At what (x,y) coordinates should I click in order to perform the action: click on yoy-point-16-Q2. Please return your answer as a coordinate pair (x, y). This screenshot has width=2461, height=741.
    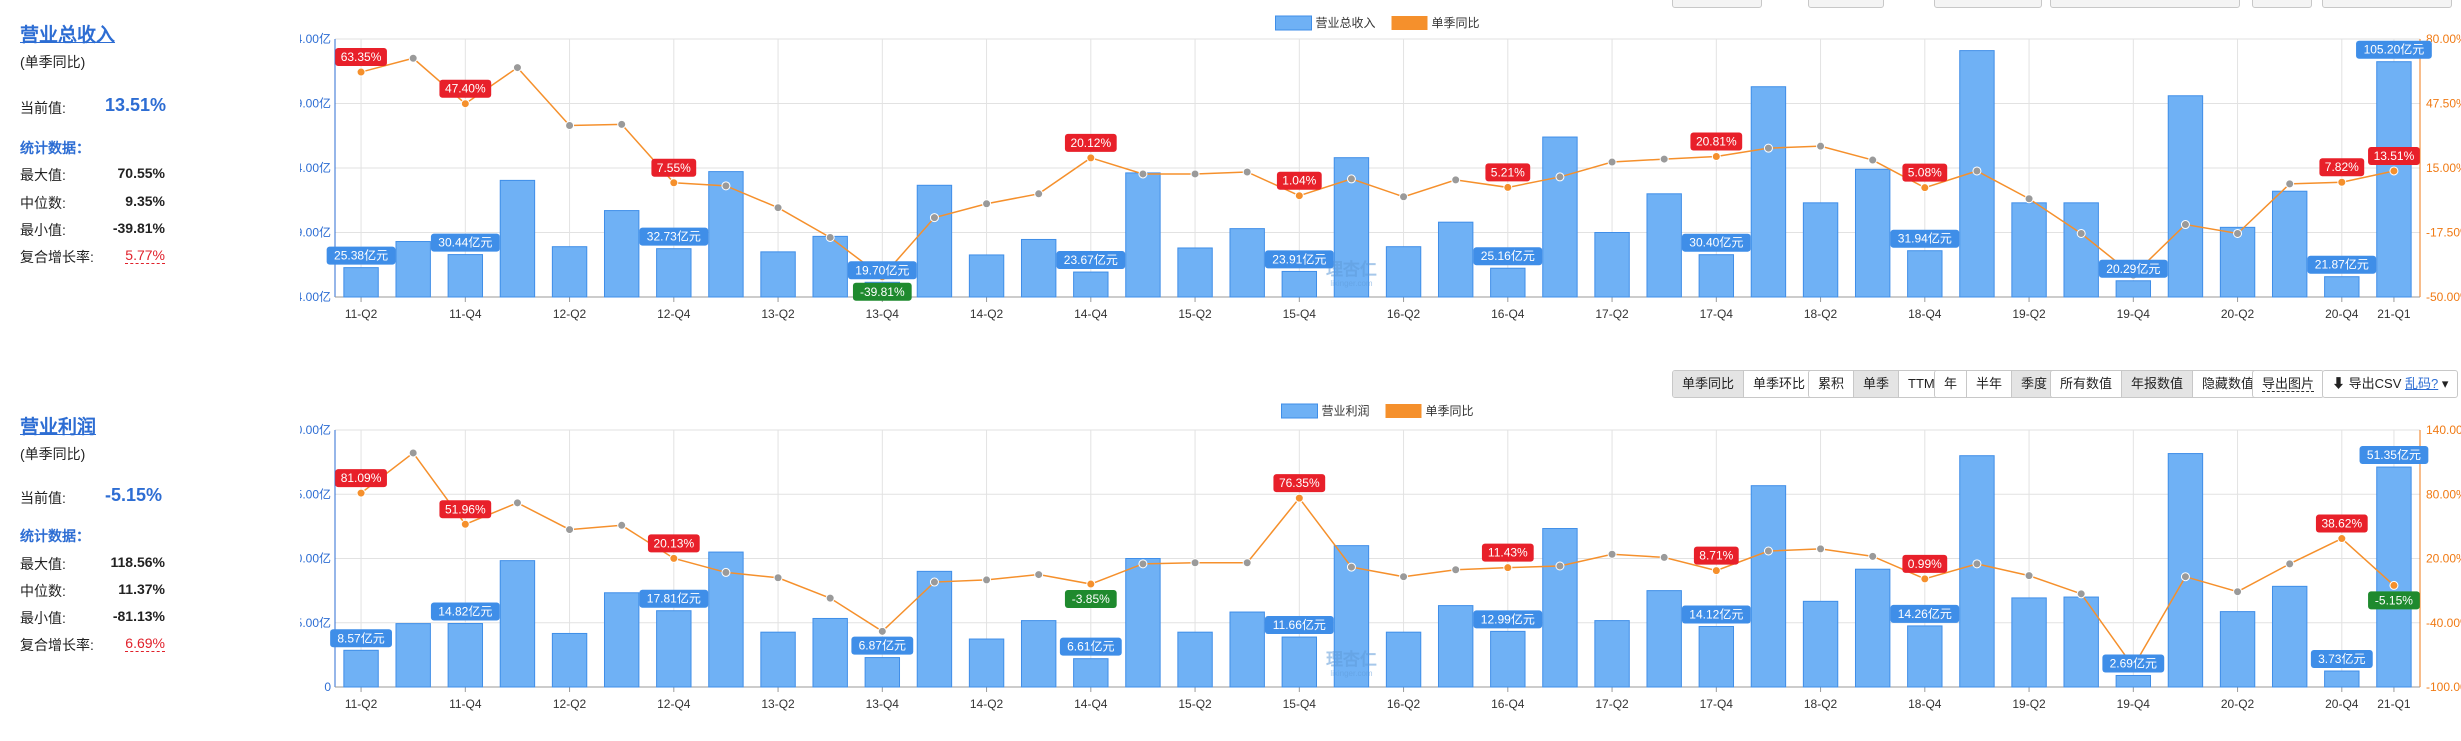
    Looking at the image, I should click on (1404, 197).